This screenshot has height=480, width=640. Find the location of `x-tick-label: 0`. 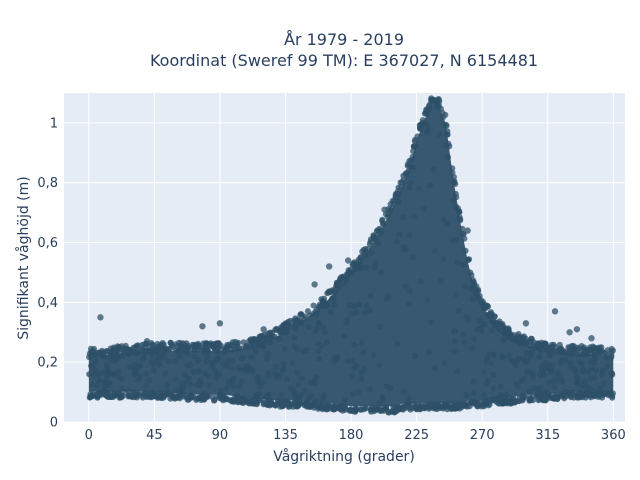

x-tick-label: 0 is located at coordinates (89, 435).